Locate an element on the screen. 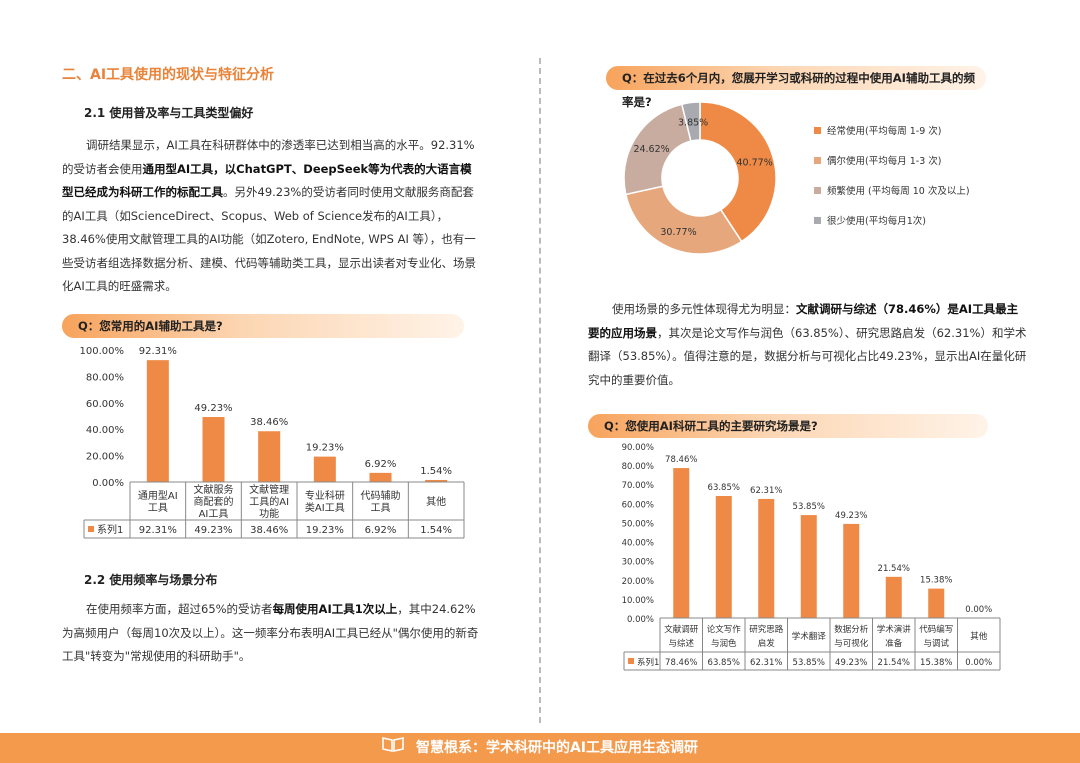 Image resolution: width=1080 pixels, height=763 pixels. legend-label: 经常使用(平均每周 1-9 次) is located at coordinates (884, 131).